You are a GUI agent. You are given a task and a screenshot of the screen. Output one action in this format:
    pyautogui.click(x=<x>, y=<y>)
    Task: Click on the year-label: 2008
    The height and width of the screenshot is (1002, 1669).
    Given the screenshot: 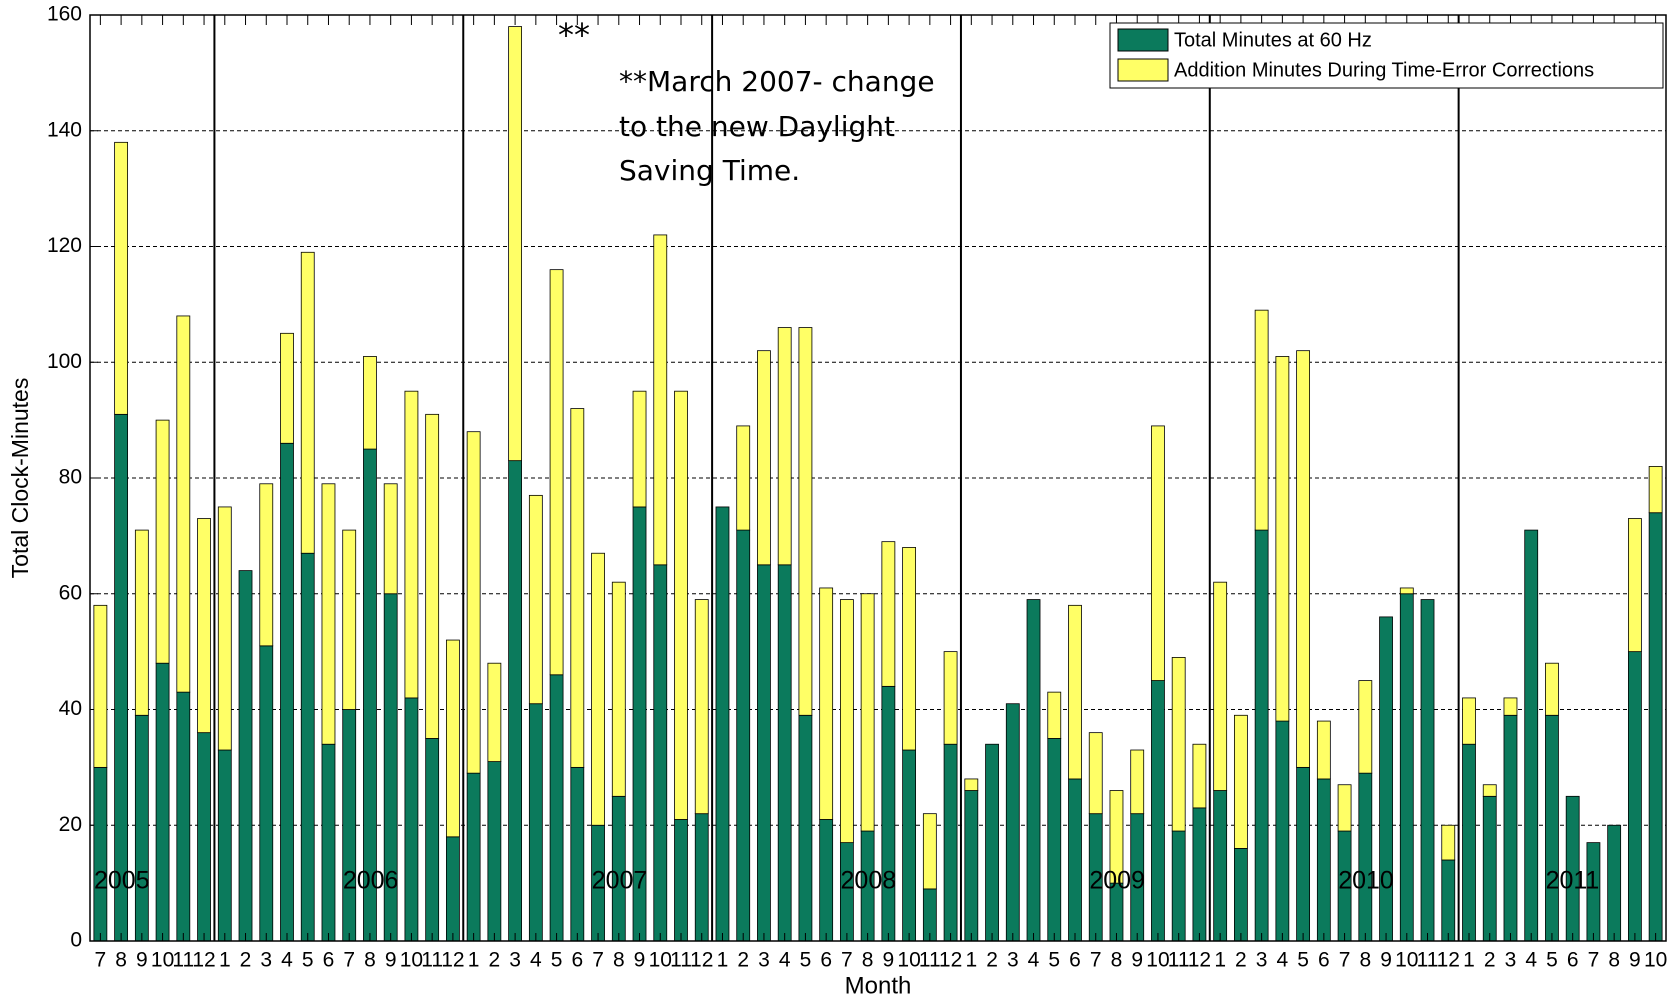 What is the action you would take?
    pyautogui.click(x=869, y=881)
    